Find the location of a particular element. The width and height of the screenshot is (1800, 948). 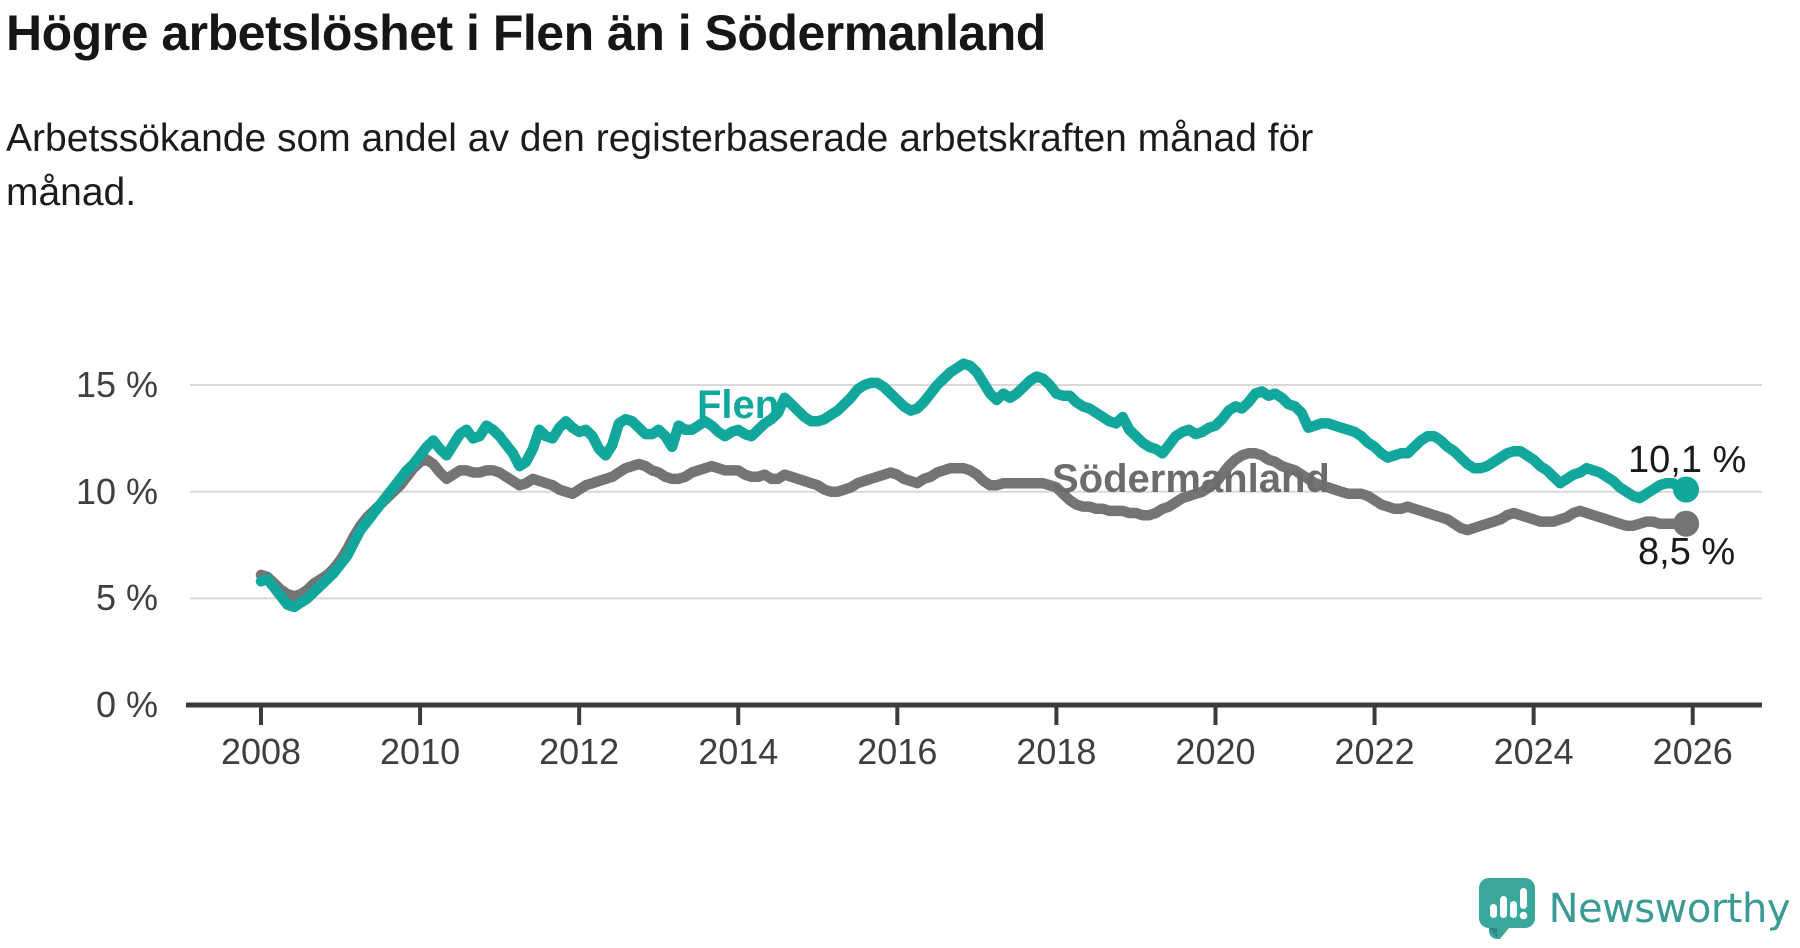

series-label-sodermanland: Södermanland is located at coordinates (1191, 479).